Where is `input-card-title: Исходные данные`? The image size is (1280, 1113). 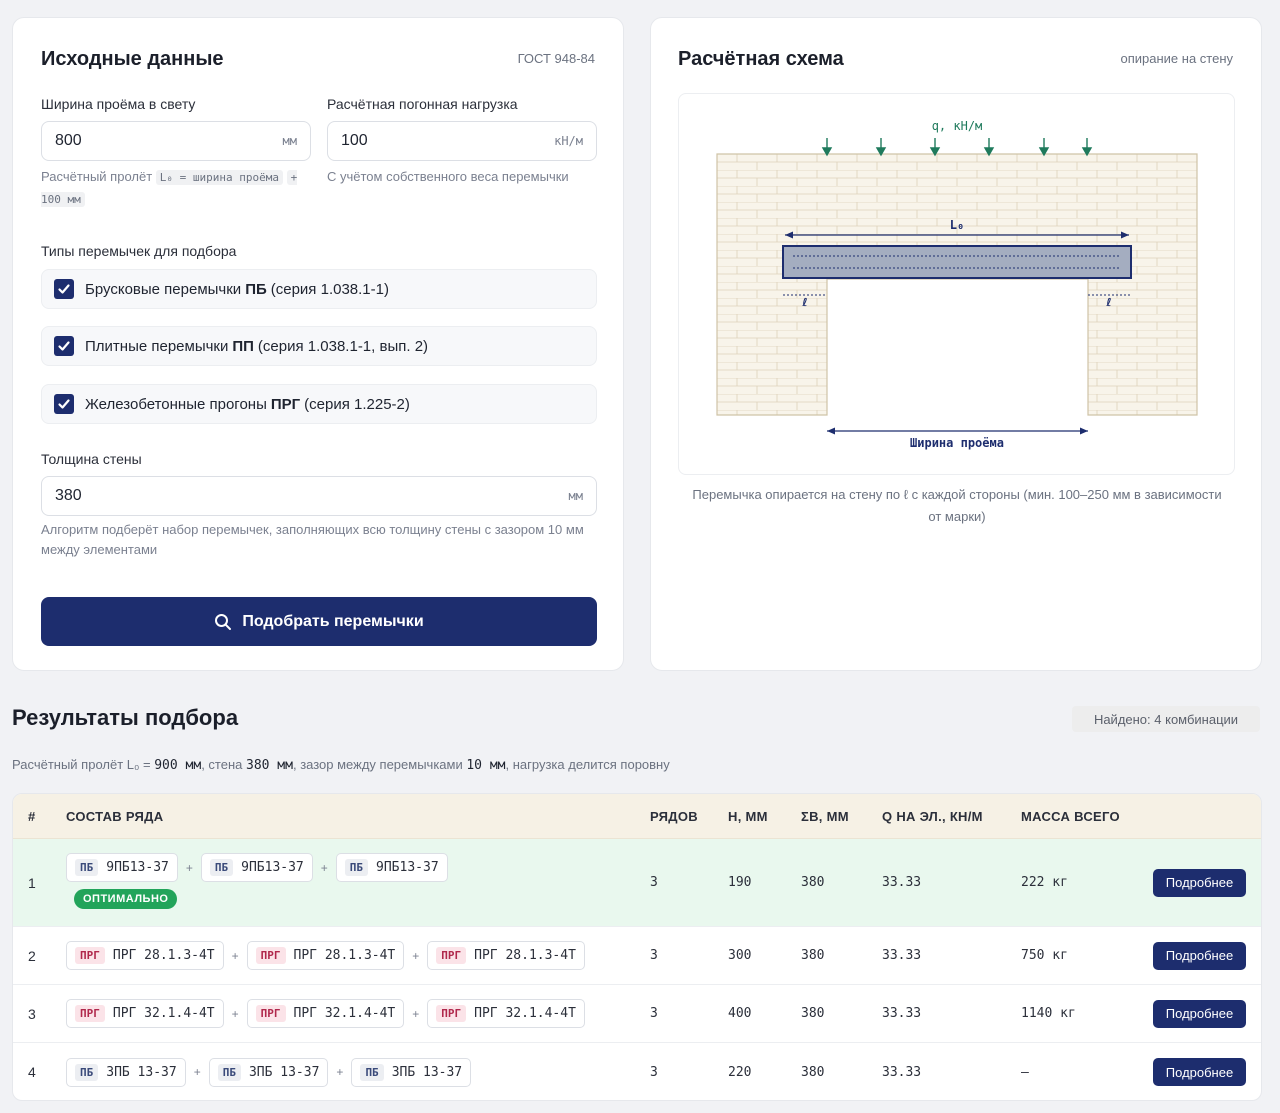 input-card-title: Исходные данные is located at coordinates (132, 59).